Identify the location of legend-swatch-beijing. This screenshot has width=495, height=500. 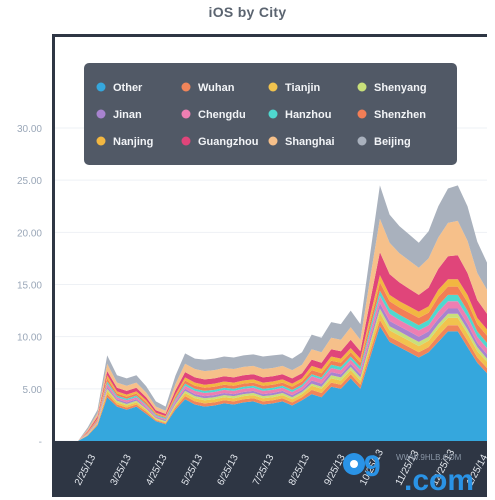
(362, 141).